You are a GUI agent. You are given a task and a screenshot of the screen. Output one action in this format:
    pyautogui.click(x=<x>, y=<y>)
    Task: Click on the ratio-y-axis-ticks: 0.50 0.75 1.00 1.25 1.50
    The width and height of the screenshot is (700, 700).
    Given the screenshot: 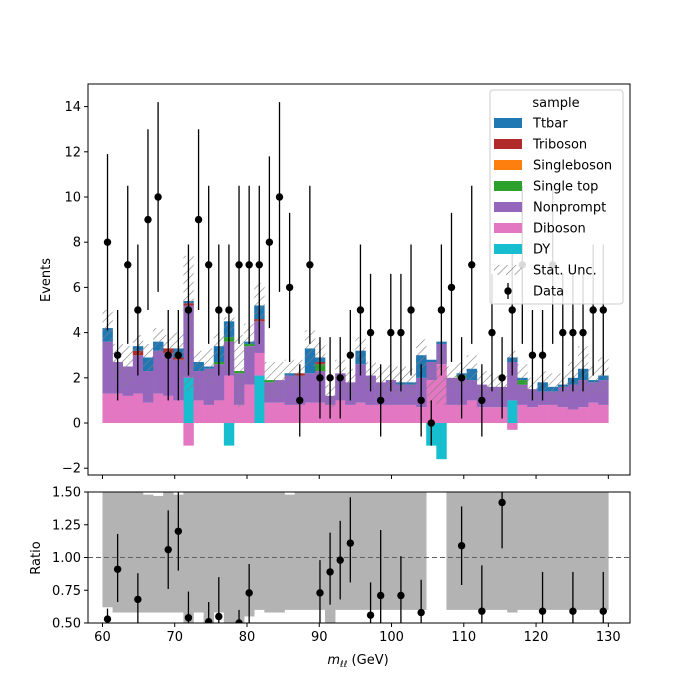 What is the action you would take?
    pyautogui.click(x=70, y=559)
    